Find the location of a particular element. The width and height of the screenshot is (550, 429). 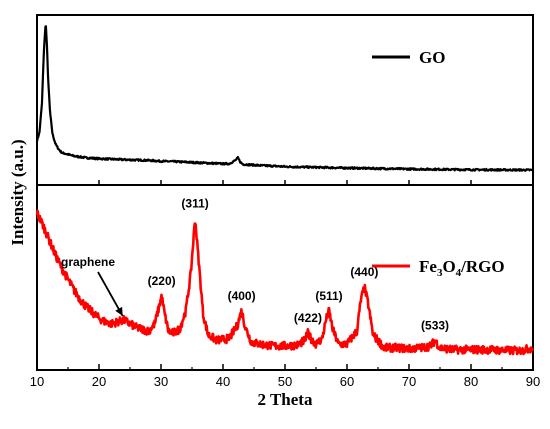

x-tick-label: 90 is located at coordinates (533, 381).